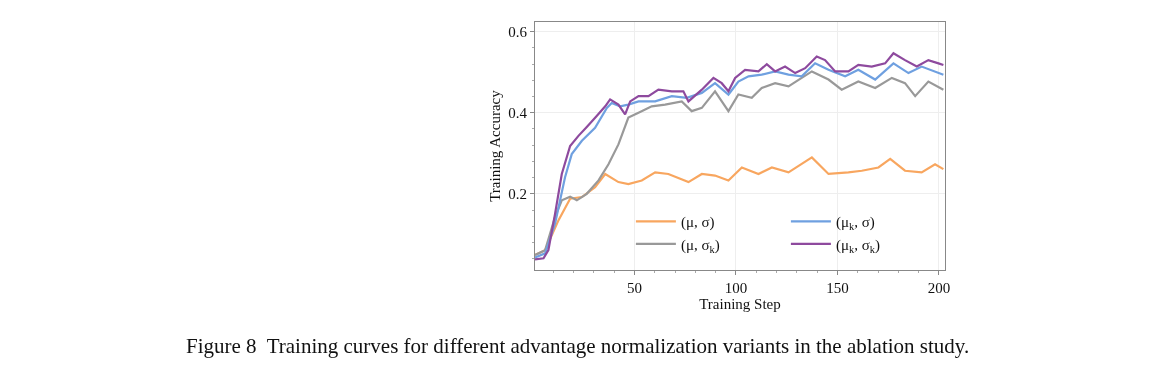 The width and height of the screenshot is (1155, 372). What do you see at coordinates (517, 194) in the screenshot?
I see `y-tick-label: 0.2` at bounding box center [517, 194].